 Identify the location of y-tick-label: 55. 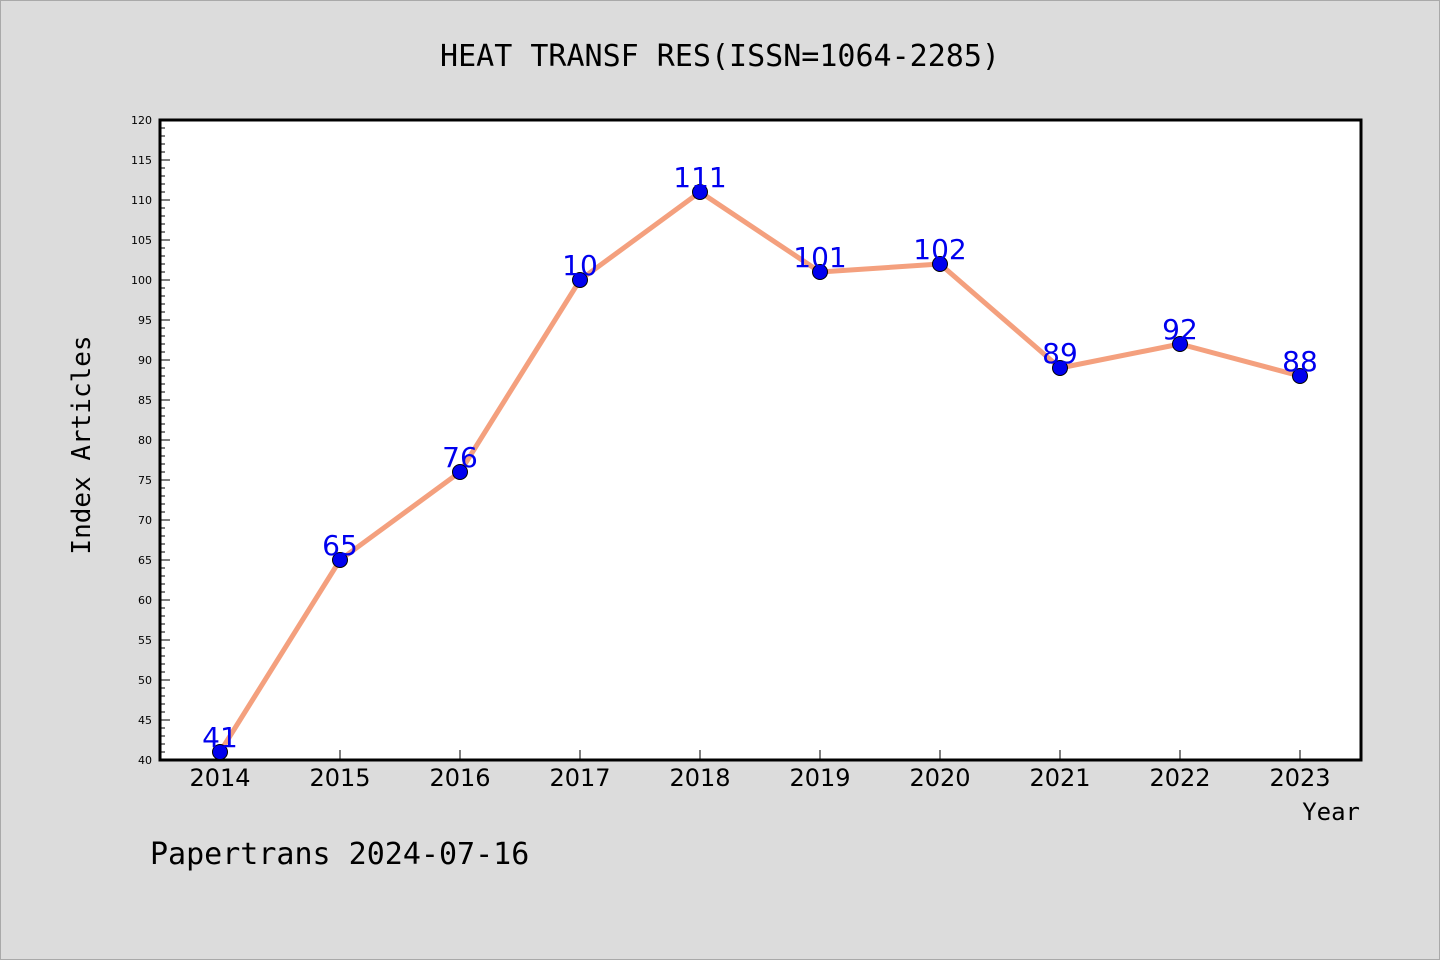
(145, 640).